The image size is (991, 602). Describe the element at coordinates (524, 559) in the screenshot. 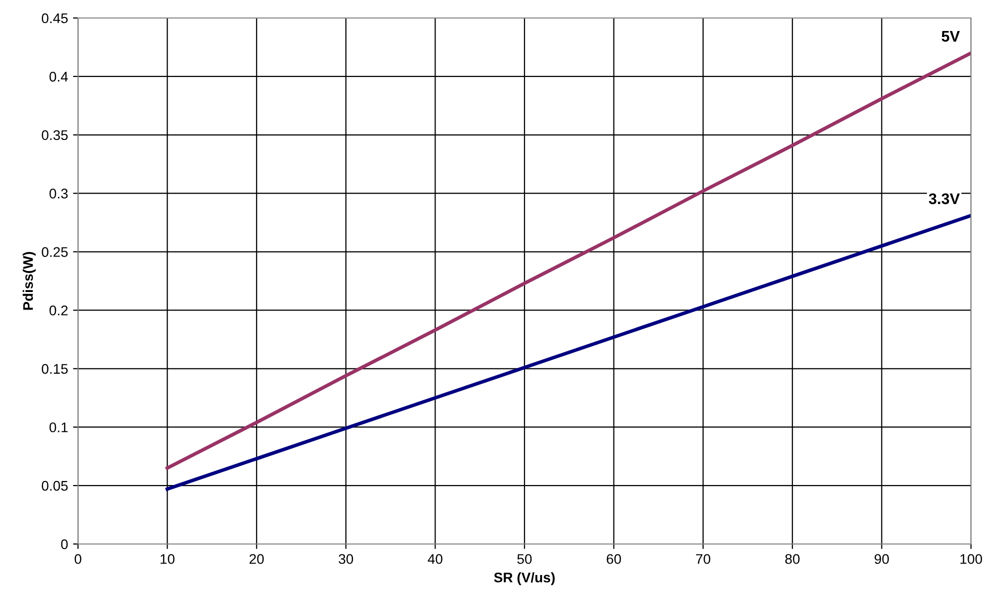

I see `x-tick-label: 50` at that location.